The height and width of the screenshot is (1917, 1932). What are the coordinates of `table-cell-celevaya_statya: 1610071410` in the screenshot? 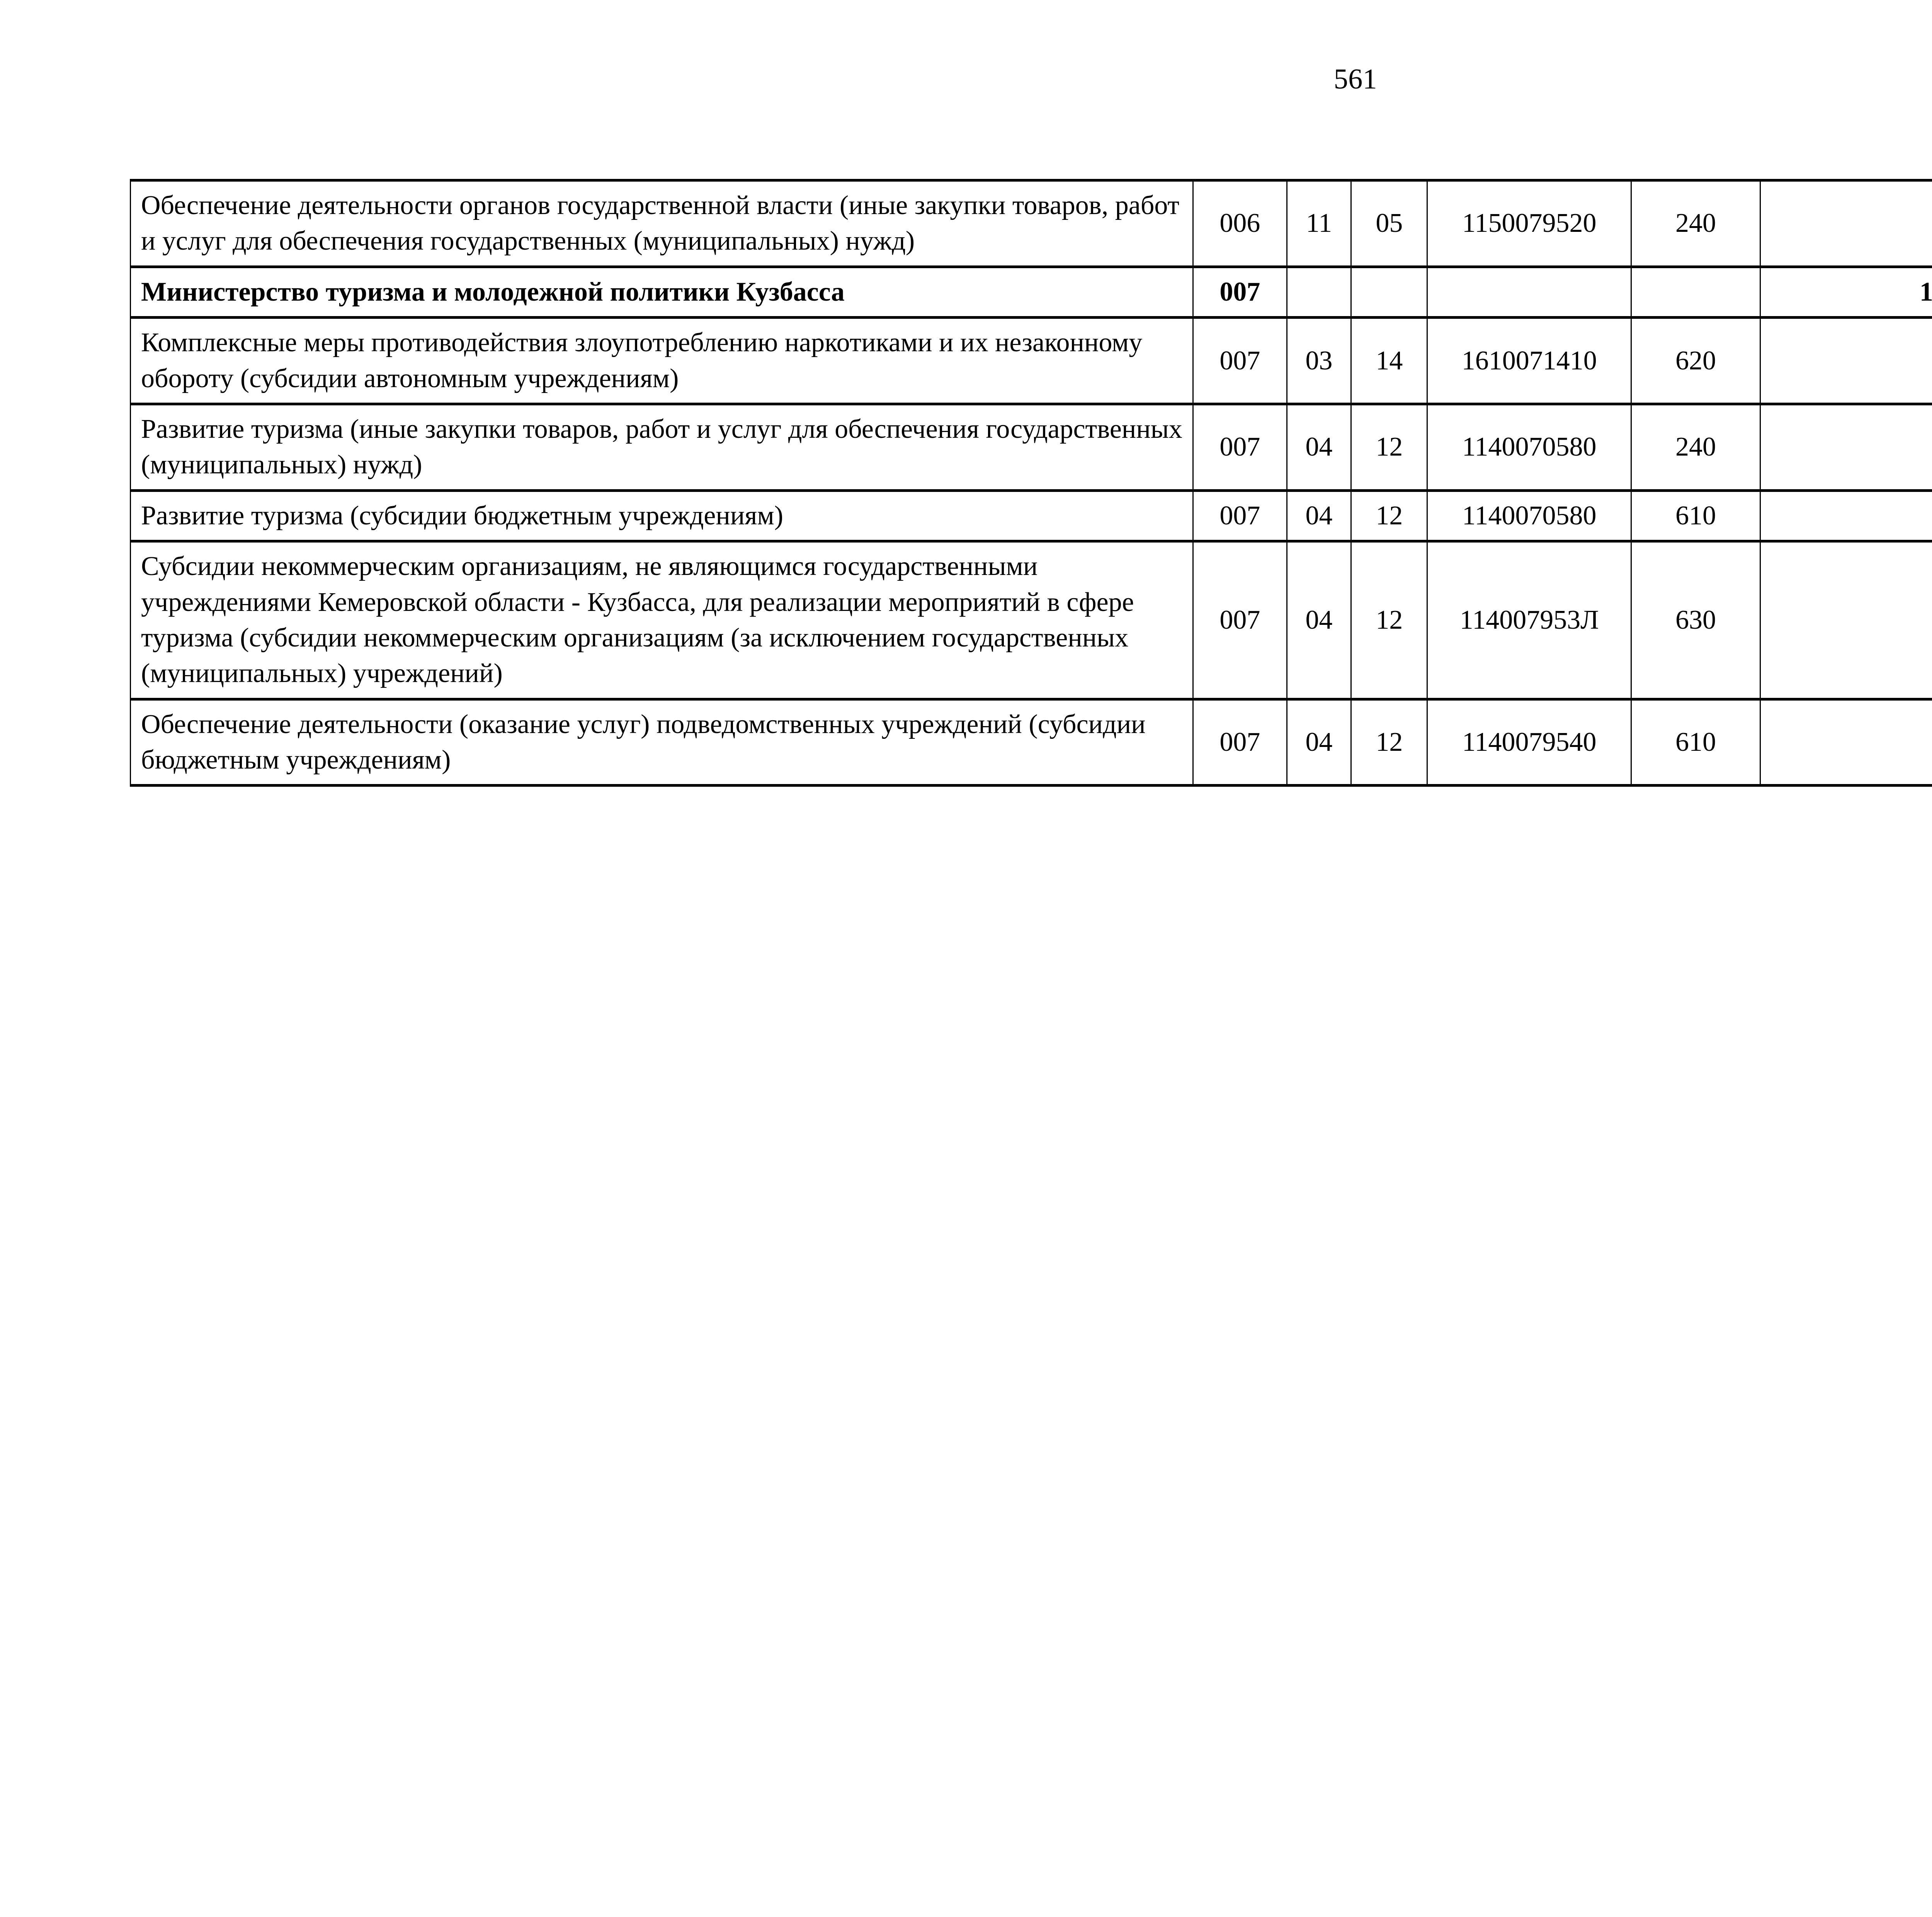 It's located at (1530, 360).